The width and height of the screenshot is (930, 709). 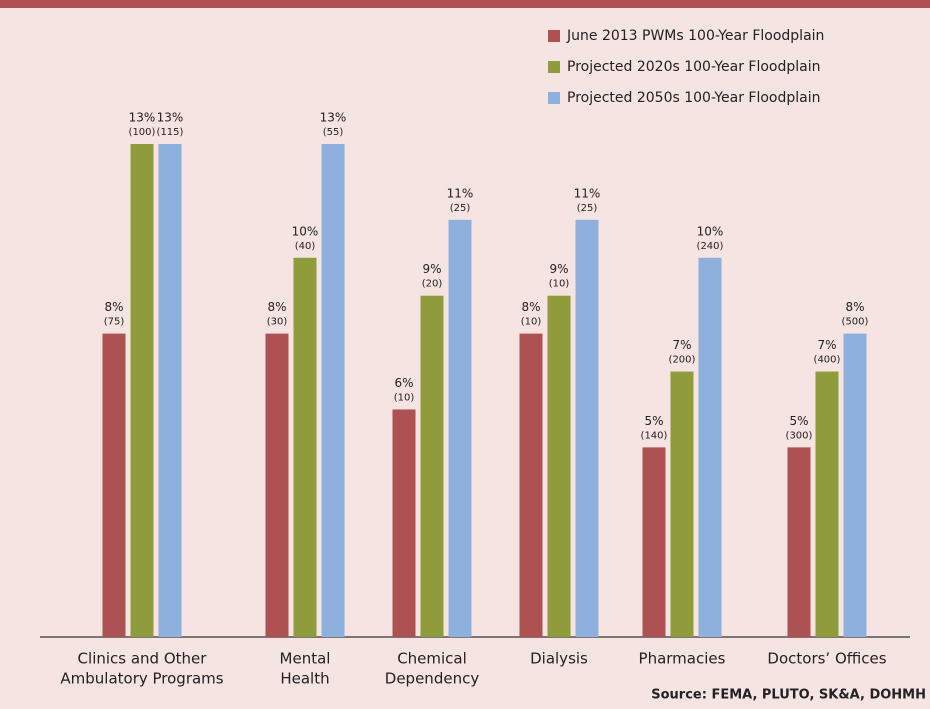 I want to click on count-label: (400), so click(x=827, y=360).